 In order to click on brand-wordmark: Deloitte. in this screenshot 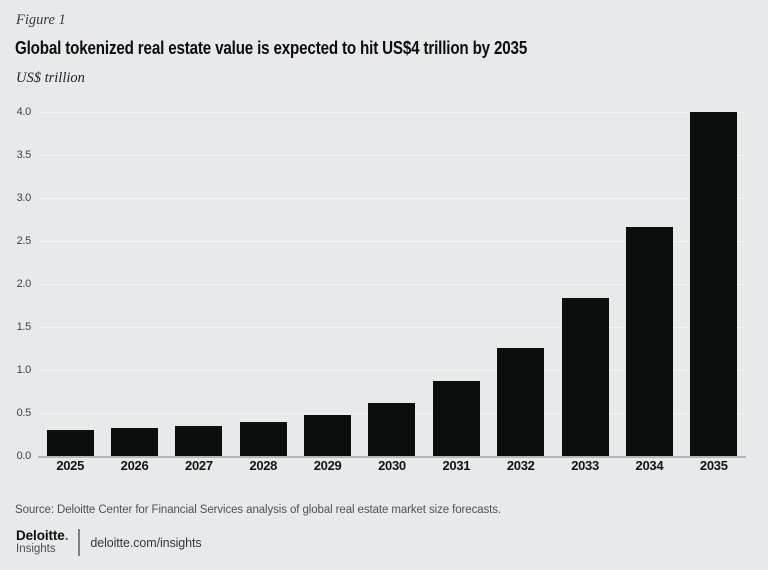, I will do `click(42, 535)`.